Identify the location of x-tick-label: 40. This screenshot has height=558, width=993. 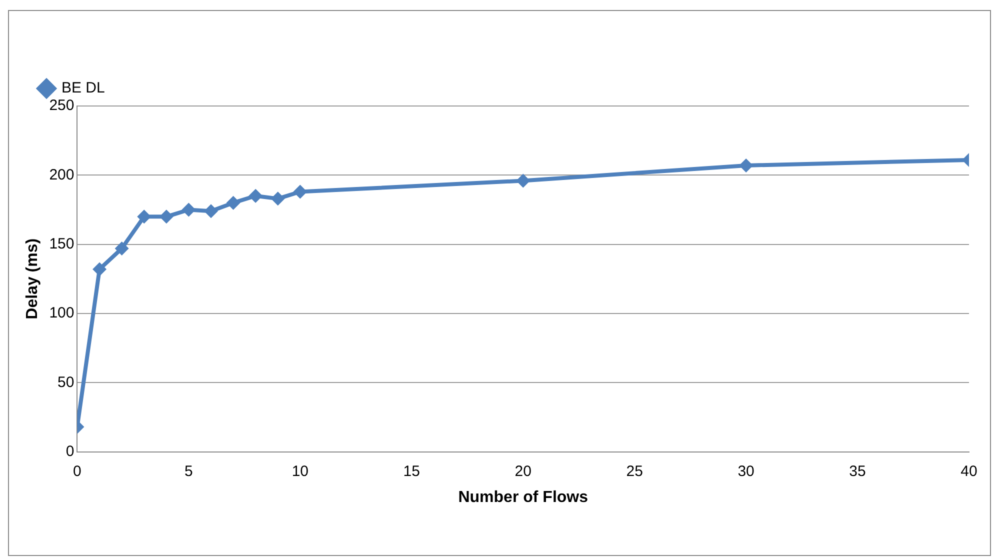
(969, 471).